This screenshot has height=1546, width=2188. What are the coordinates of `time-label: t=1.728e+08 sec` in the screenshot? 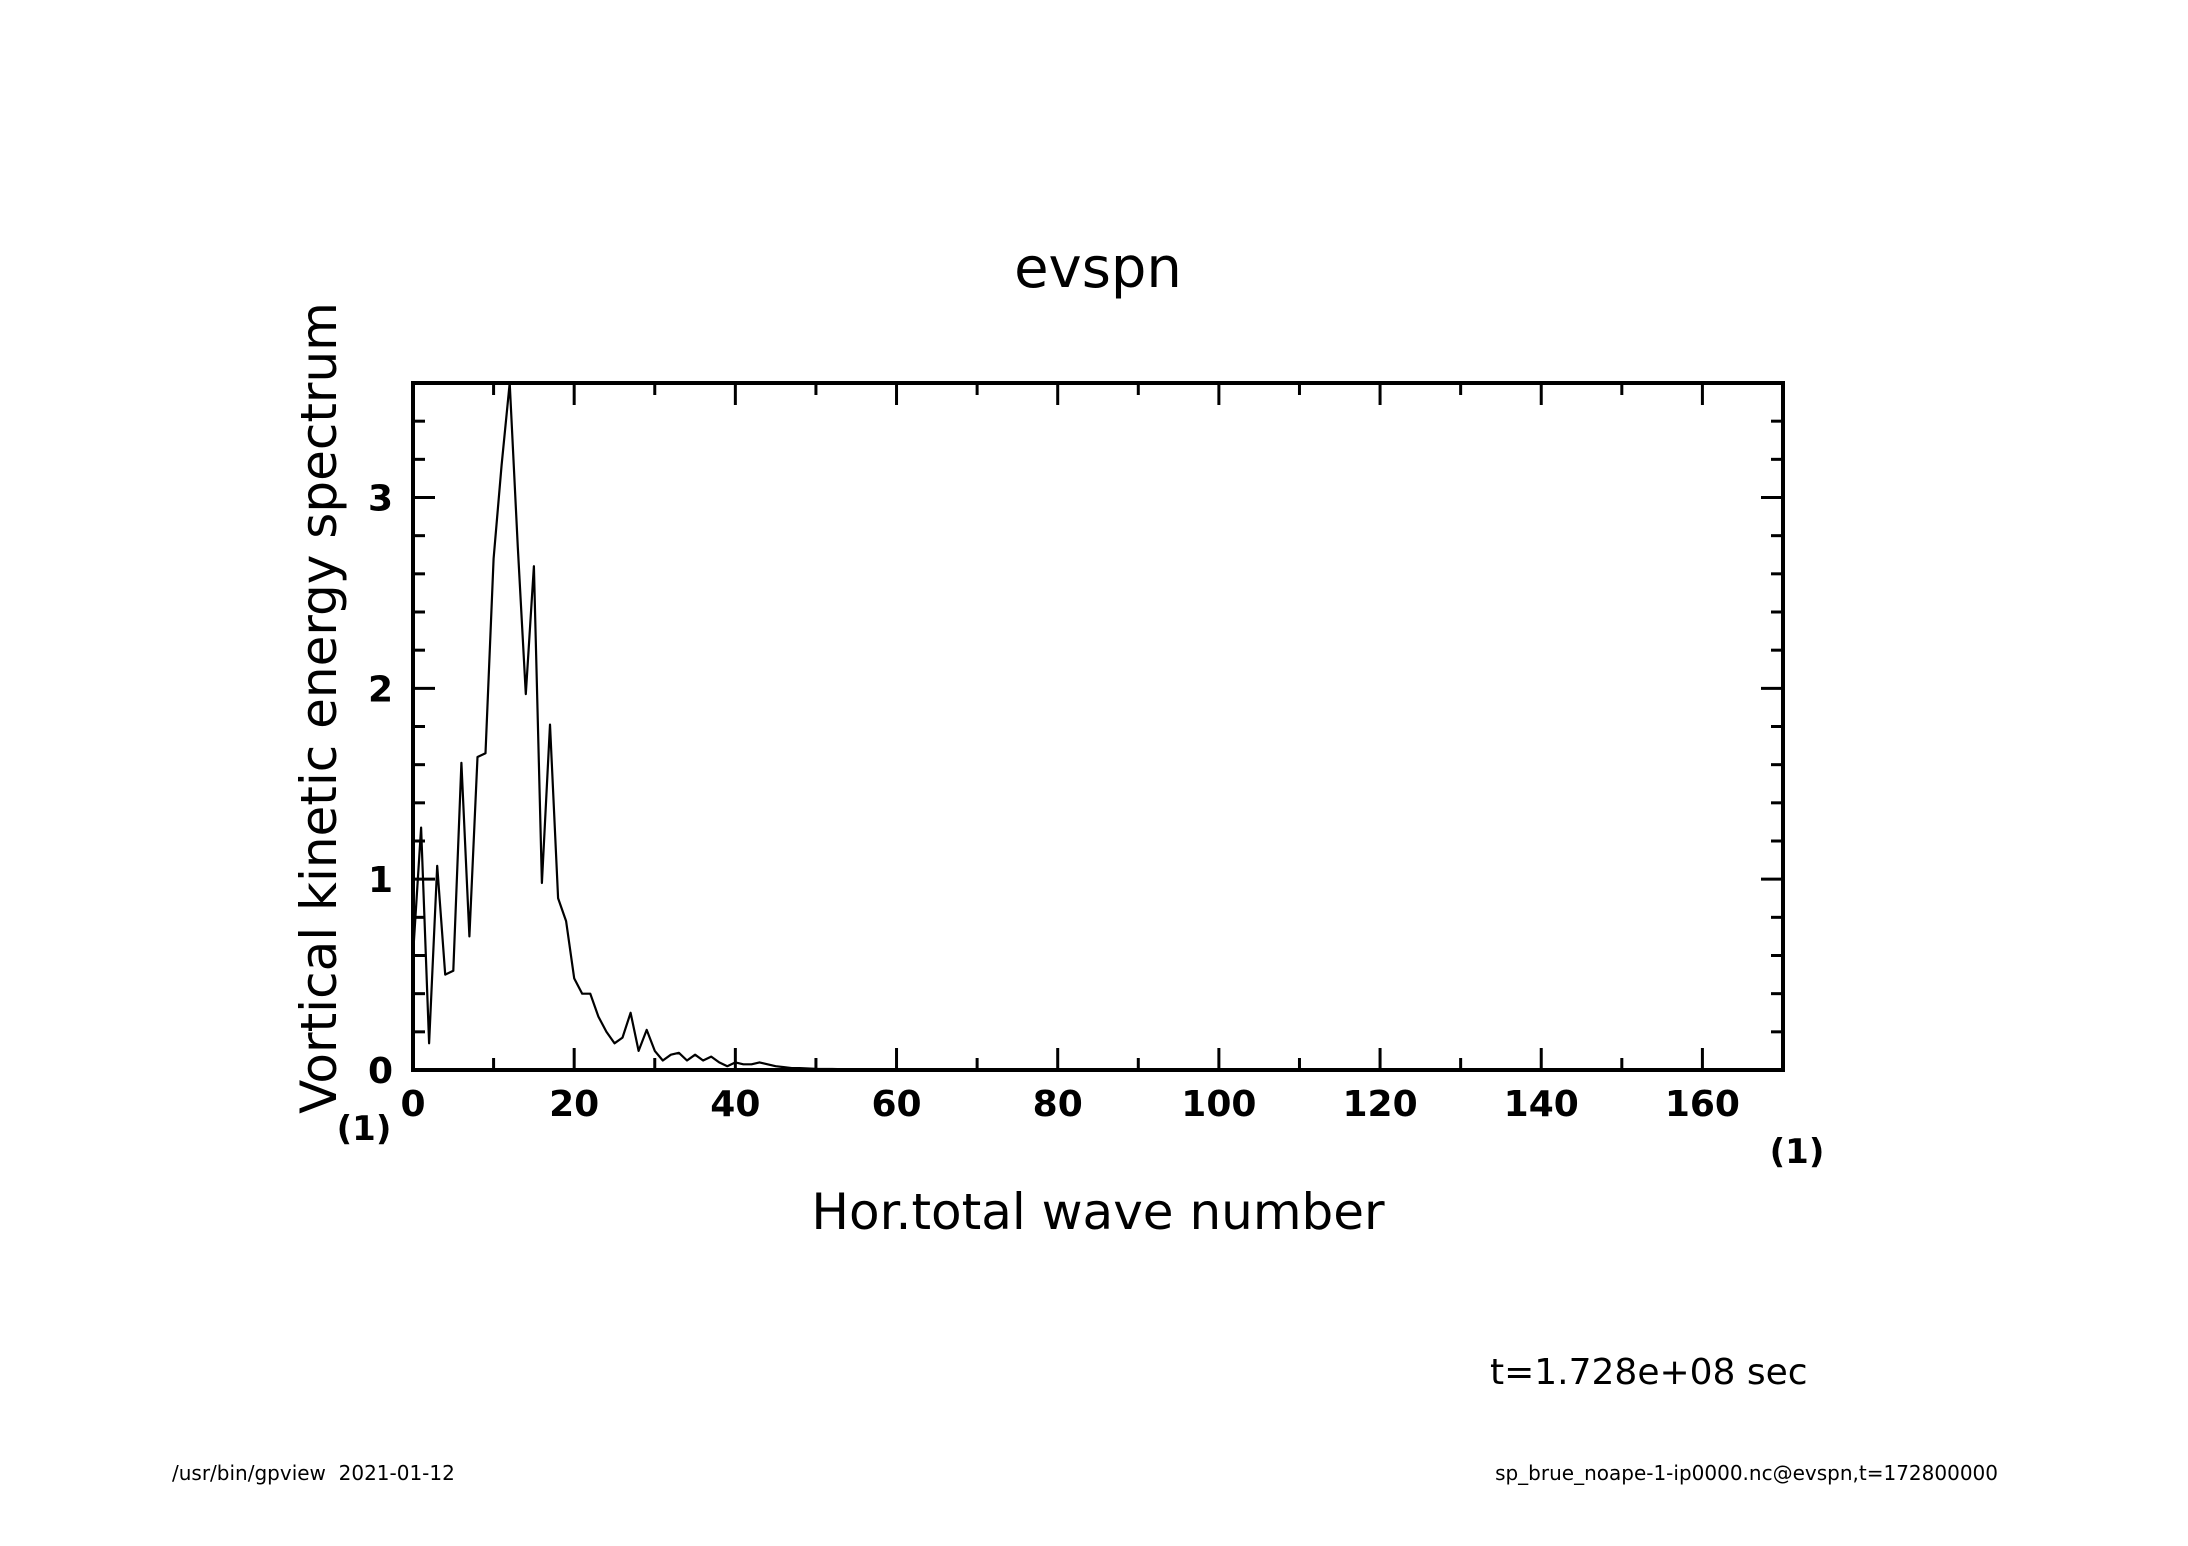 It's located at (1649, 1372).